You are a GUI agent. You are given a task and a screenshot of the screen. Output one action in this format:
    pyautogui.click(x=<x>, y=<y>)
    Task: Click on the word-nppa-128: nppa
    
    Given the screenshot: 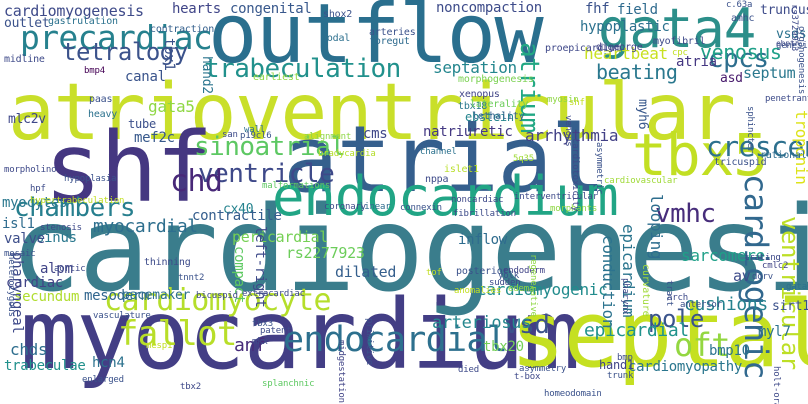 What is the action you would take?
    pyautogui.click(x=437, y=179)
    